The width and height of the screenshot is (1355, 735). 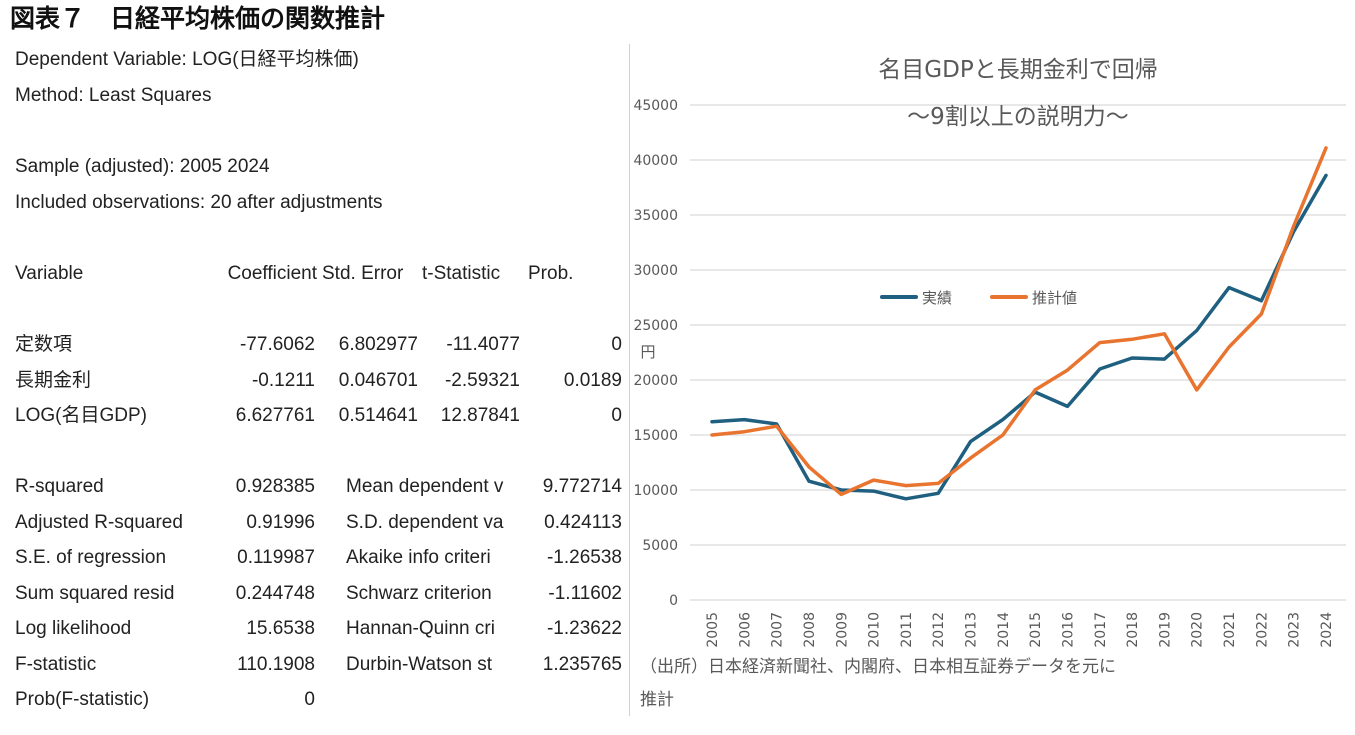 I want to click on y-tick-label: 35000, so click(x=655, y=216).